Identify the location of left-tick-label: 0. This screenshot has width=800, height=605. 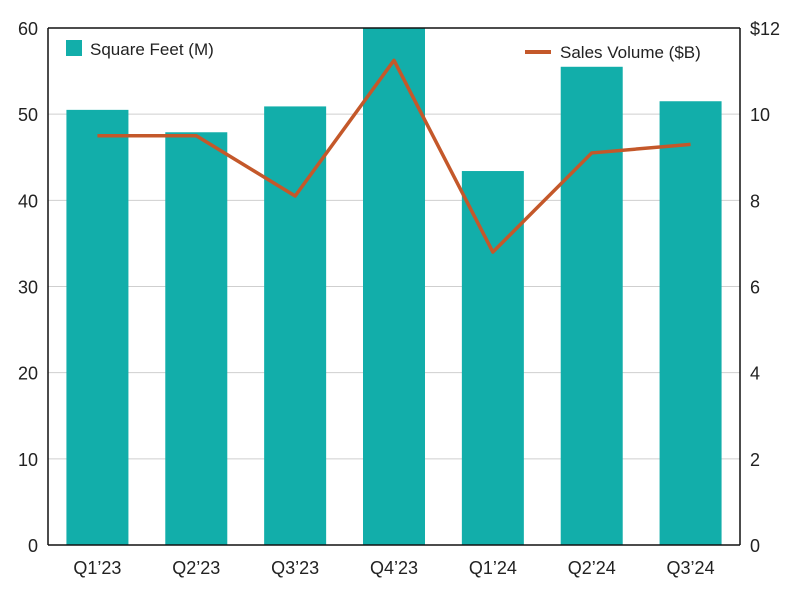
(33, 546).